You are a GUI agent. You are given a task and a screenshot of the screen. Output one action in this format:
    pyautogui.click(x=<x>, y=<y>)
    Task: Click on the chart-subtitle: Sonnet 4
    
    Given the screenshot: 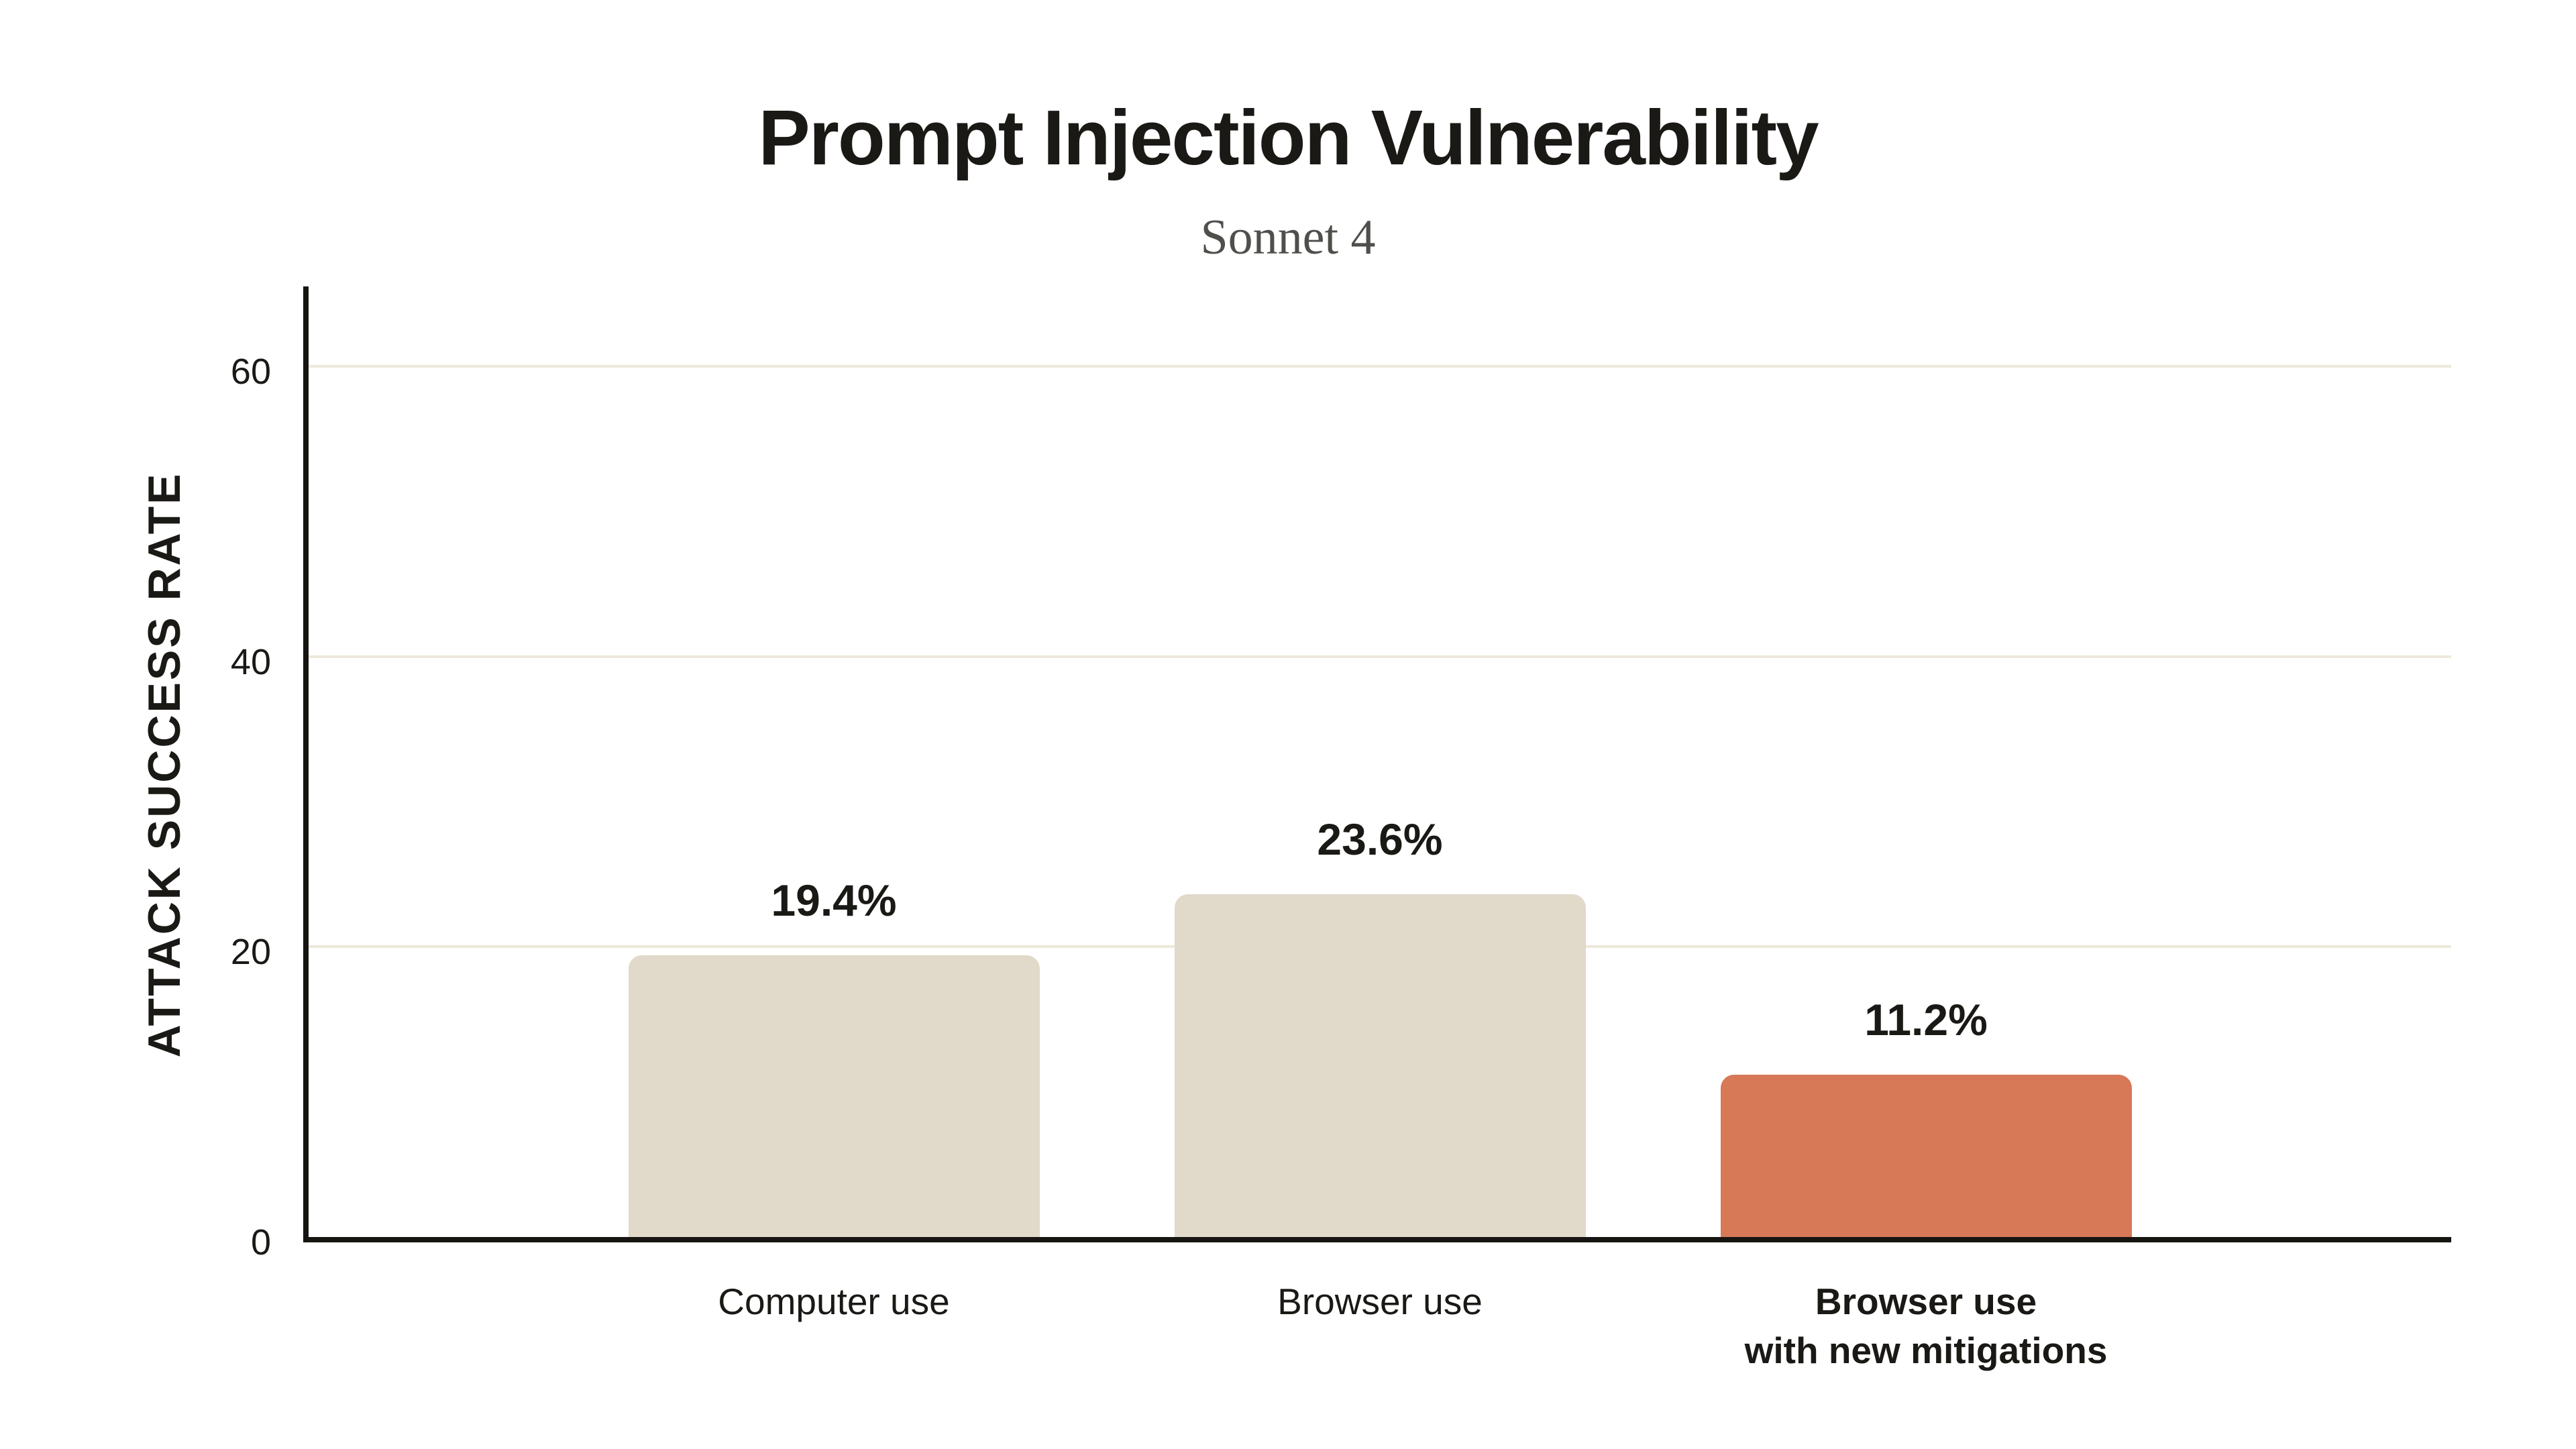 What is the action you would take?
    pyautogui.click(x=1288, y=237)
    